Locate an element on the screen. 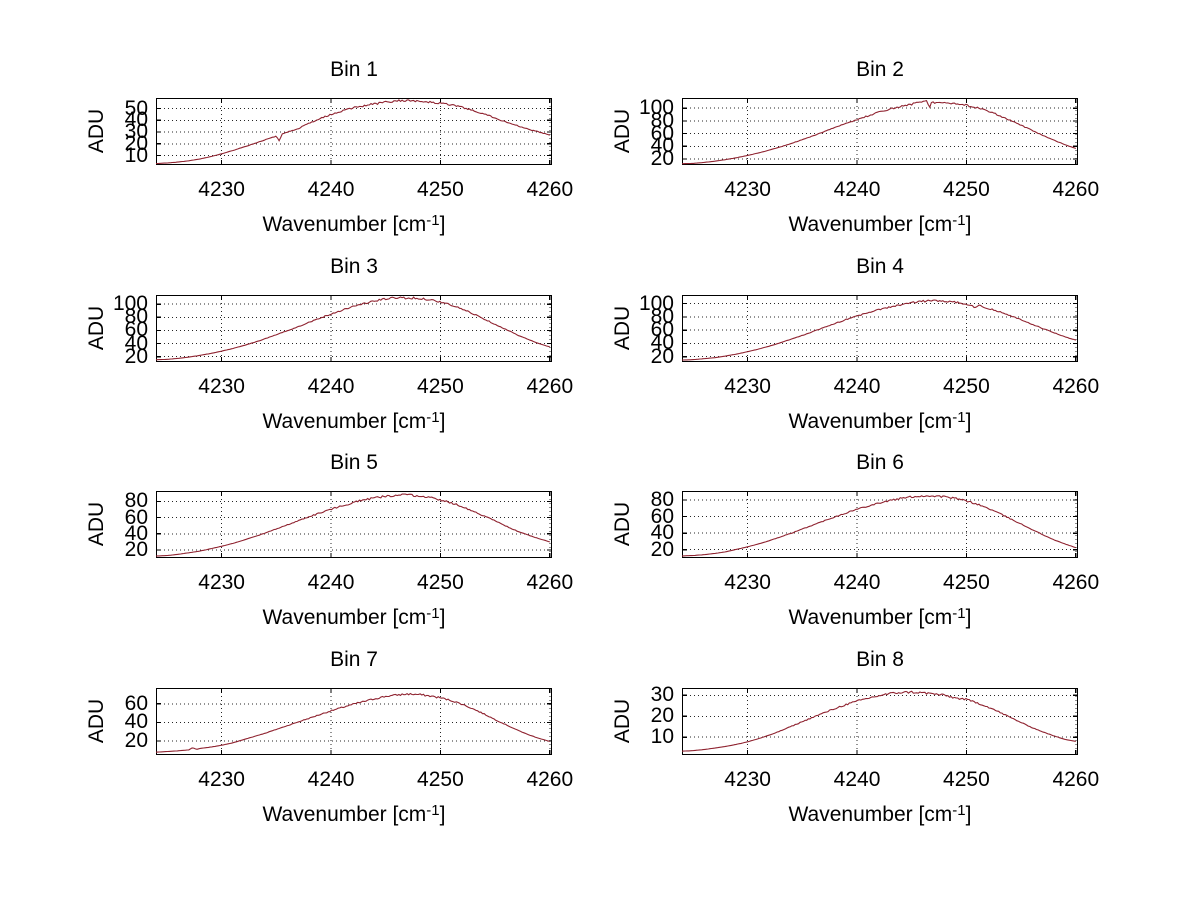 The image size is (1200, 901). plot-title: Bin 8 is located at coordinates (880, 659).